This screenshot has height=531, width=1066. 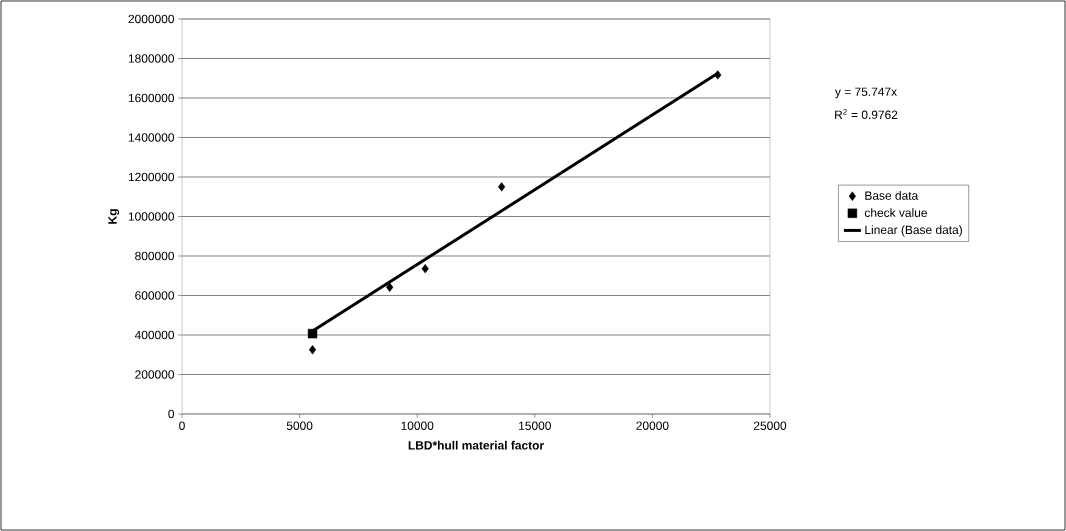 What do you see at coordinates (155, 295) in the screenshot?
I see `y-tick-label: 600000` at bounding box center [155, 295].